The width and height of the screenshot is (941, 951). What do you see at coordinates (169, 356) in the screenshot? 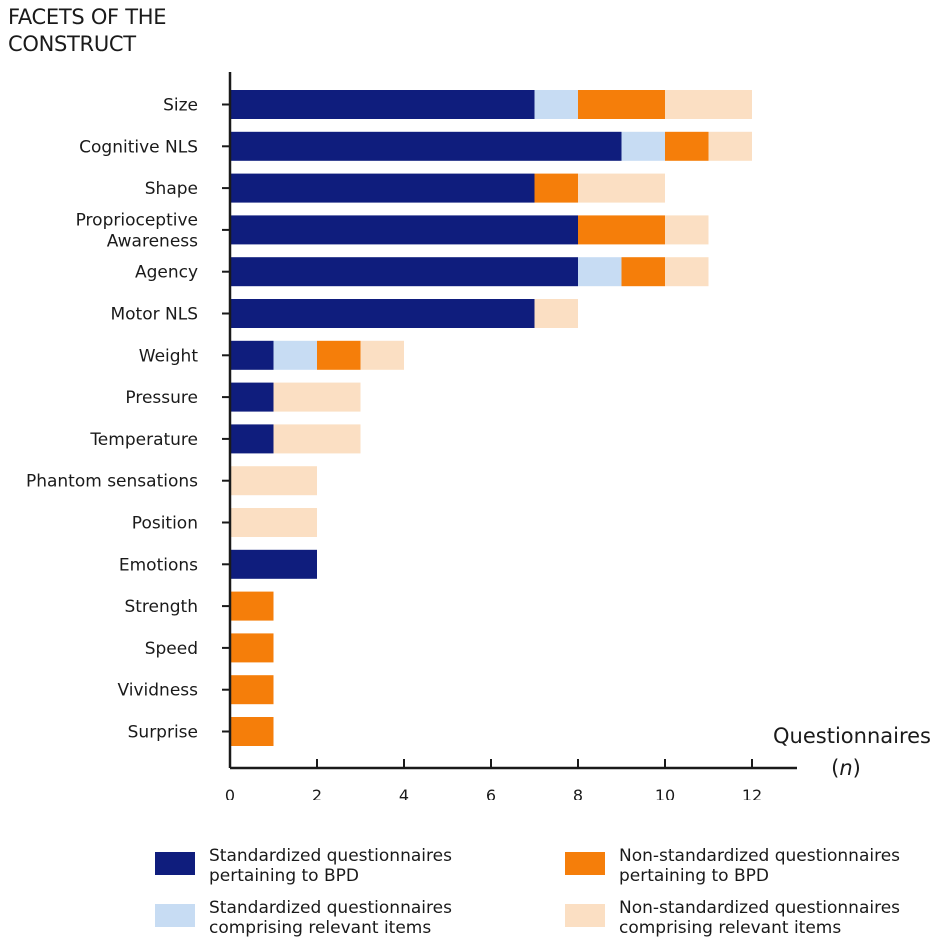
I see `category-label: Weight` at bounding box center [169, 356].